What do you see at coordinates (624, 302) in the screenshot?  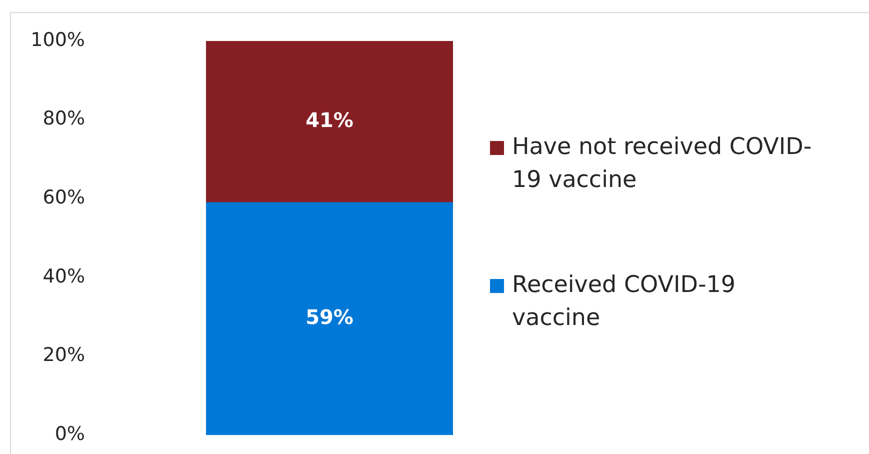 I see `legend-label: Received COVID-19 vaccine` at bounding box center [624, 302].